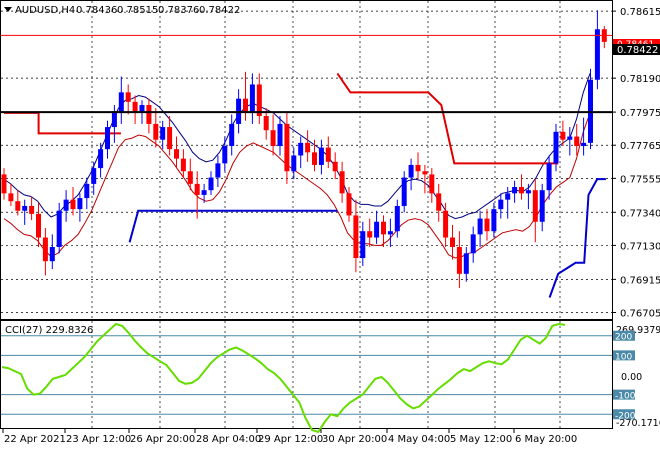 Image resolution: width=660 pixels, height=450 pixels. Describe the element at coordinates (640, 280) in the screenshot. I see `price-tick-label: 0.76915` at that location.